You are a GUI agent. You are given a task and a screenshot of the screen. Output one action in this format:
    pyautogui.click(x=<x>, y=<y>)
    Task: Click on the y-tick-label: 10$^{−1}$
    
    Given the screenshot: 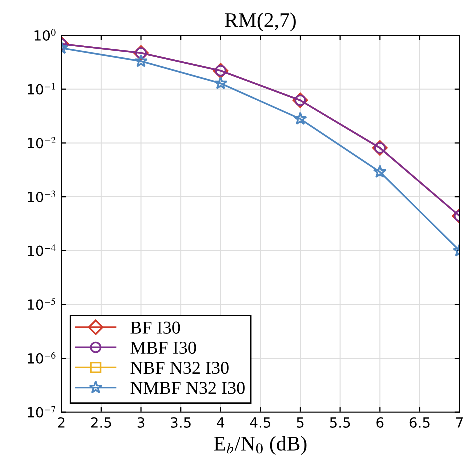 What is the action you would take?
    pyautogui.click(x=41, y=89)
    